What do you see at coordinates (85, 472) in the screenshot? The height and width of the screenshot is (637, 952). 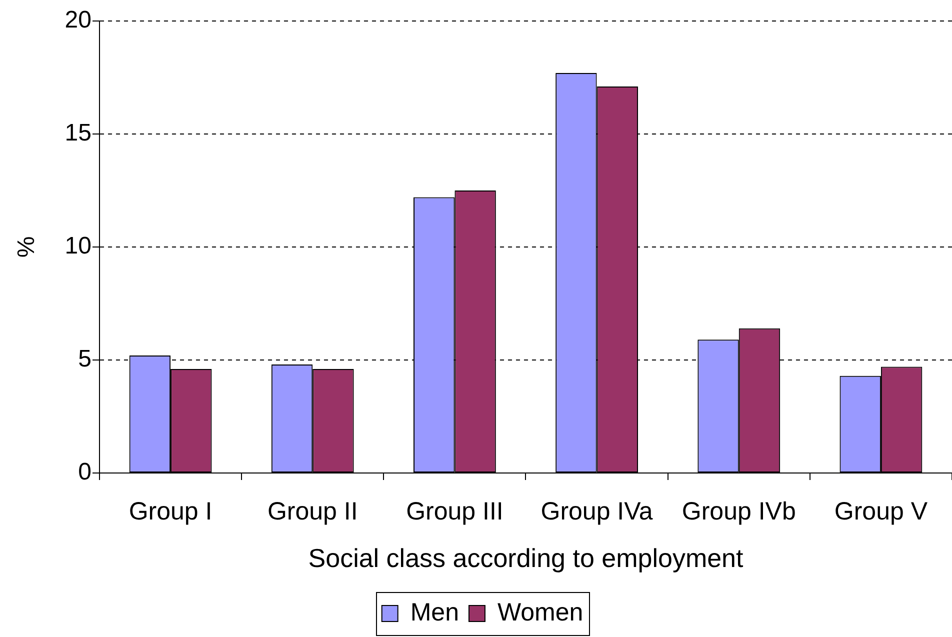 I see `y-tick-label: 0` at bounding box center [85, 472].